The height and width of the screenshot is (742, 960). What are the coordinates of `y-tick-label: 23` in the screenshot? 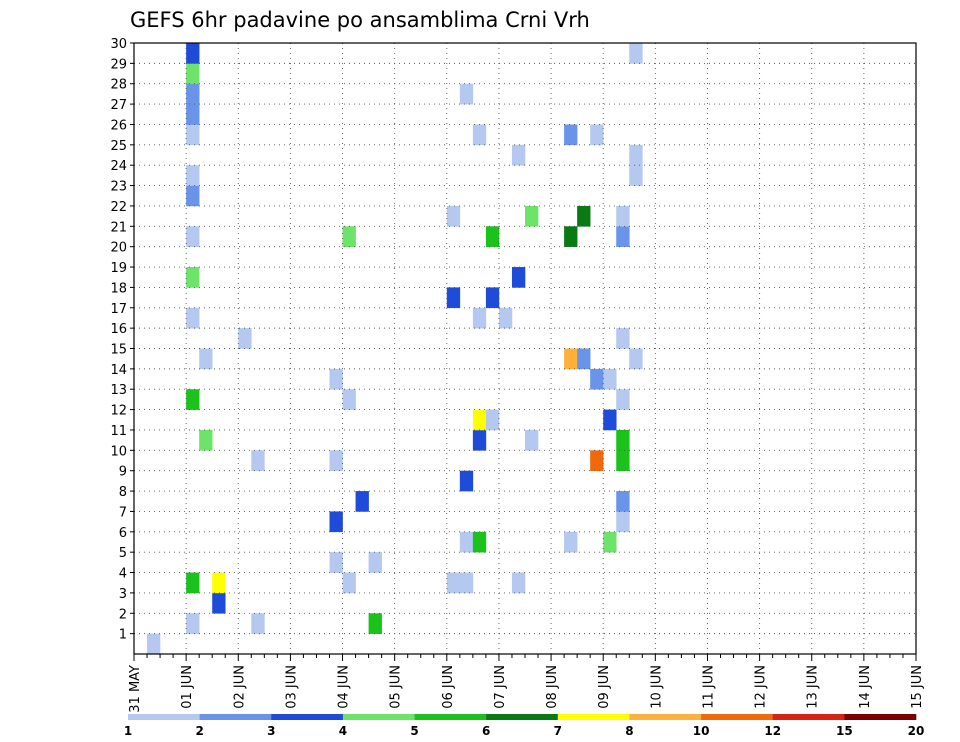 It's located at (118, 187).